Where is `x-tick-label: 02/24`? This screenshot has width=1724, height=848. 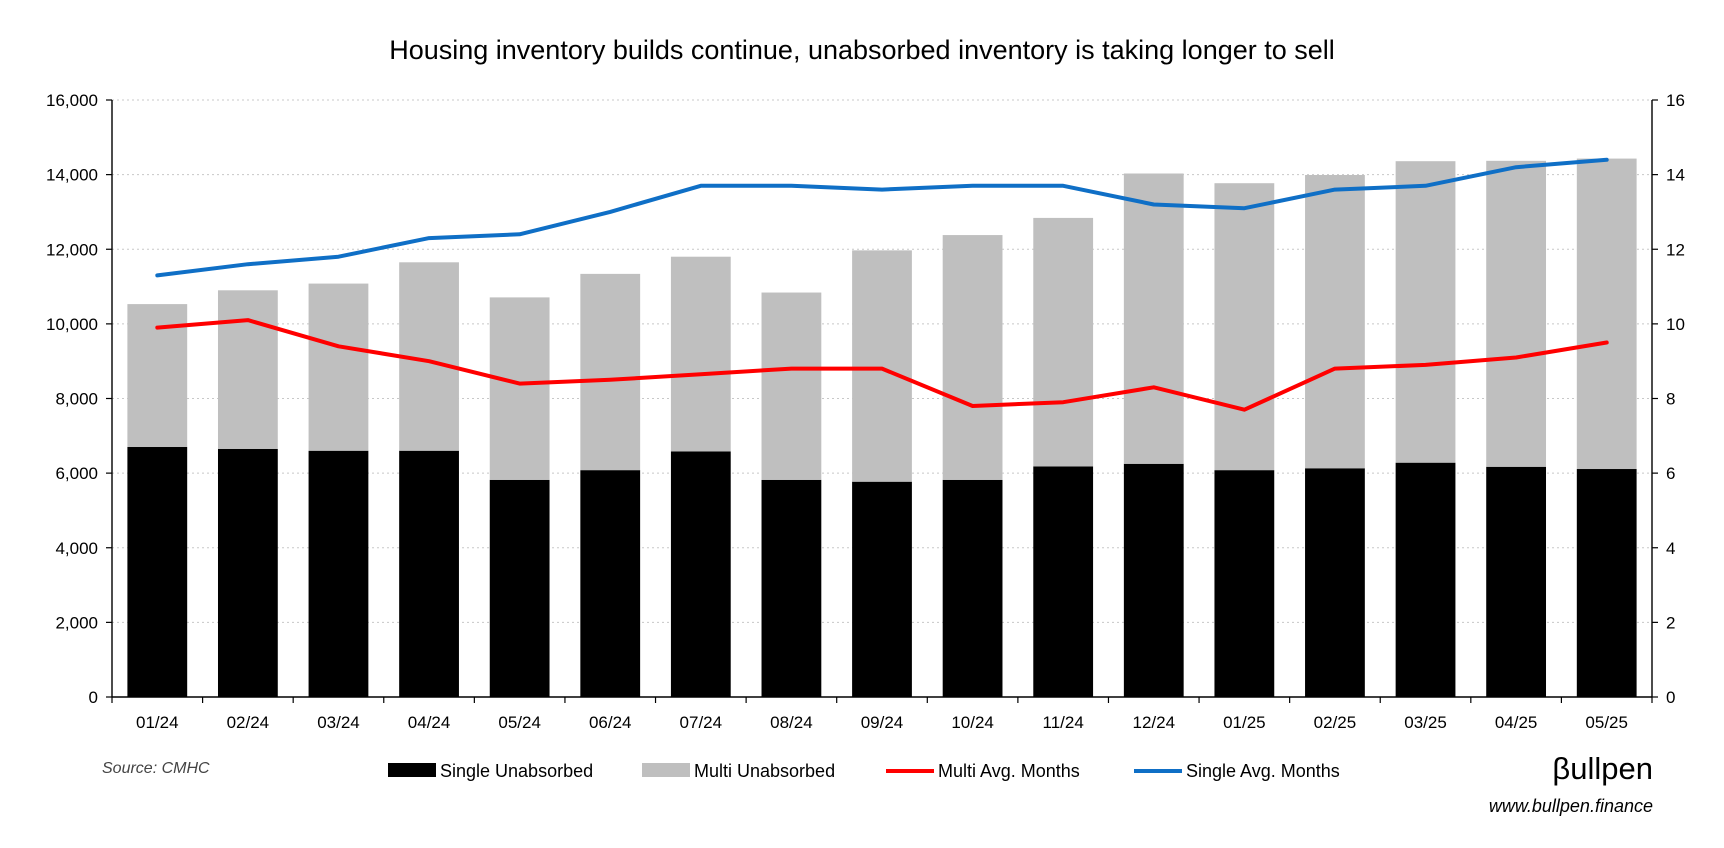 x-tick-label: 02/24 is located at coordinates (248, 722).